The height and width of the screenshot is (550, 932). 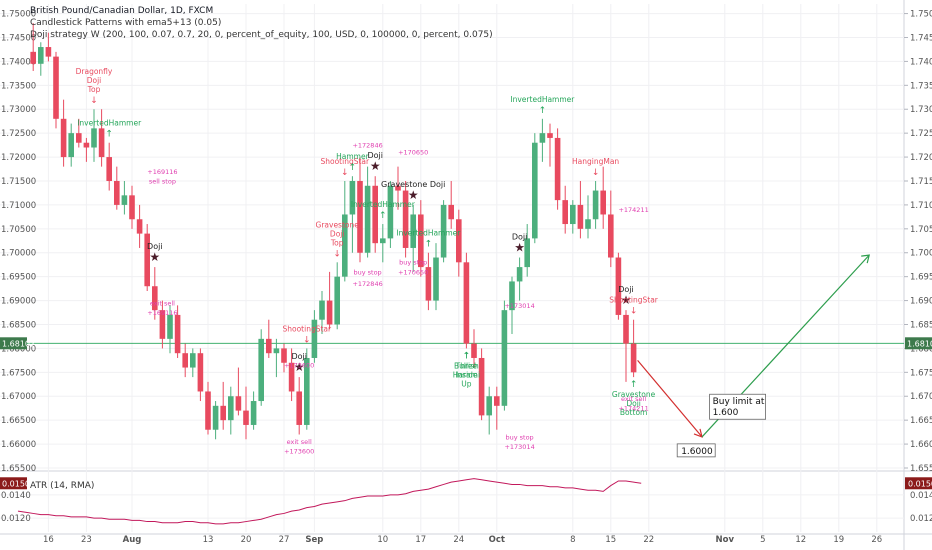 What do you see at coordinates (18, 15) in the screenshot?
I see `price-tick-label-left: 1.75000` at bounding box center [18, 15].